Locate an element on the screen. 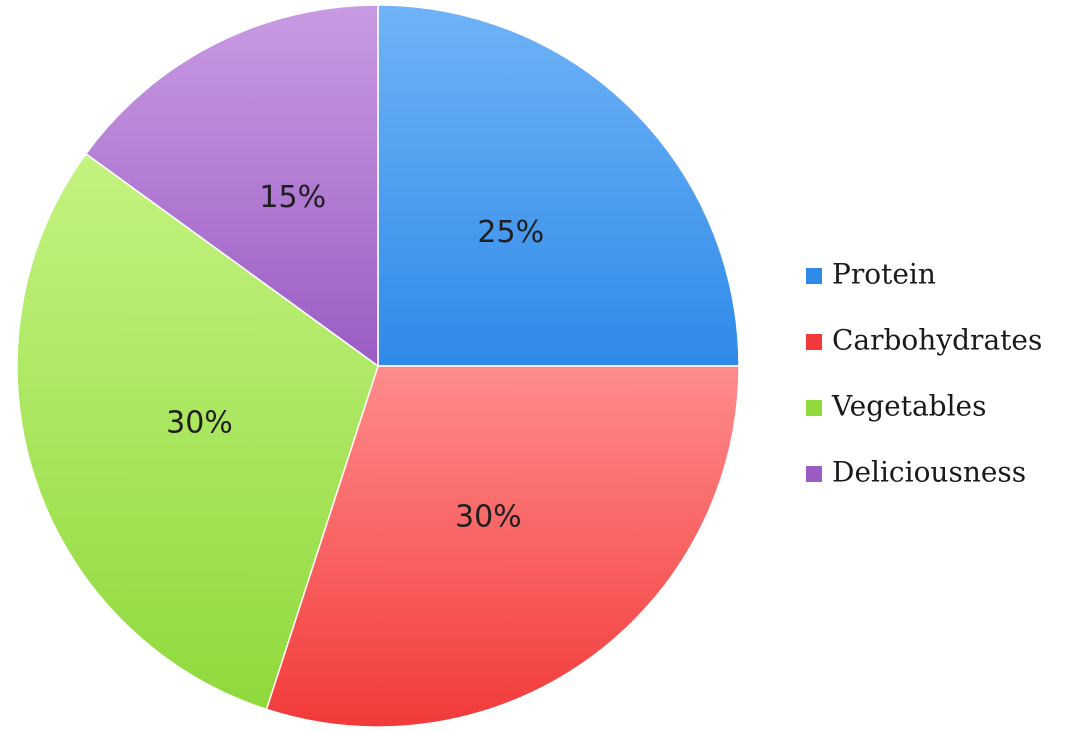 Image resolution: width=1066 pixels, height=731 pixels. legend-item-vegetables: Vegetables is located at coordinates (896, 406).